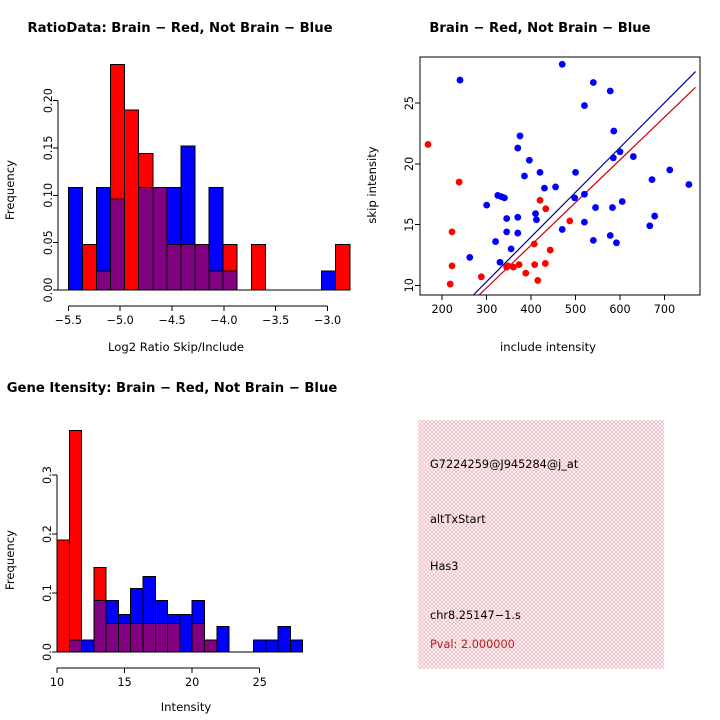 Image resolution: width=720 pixels, height=720 pixels. What do you see at coordinates (180, 541) in the screenshot?
I see `gene-intensity-histogram-bars` at bounding box center [180, 541].